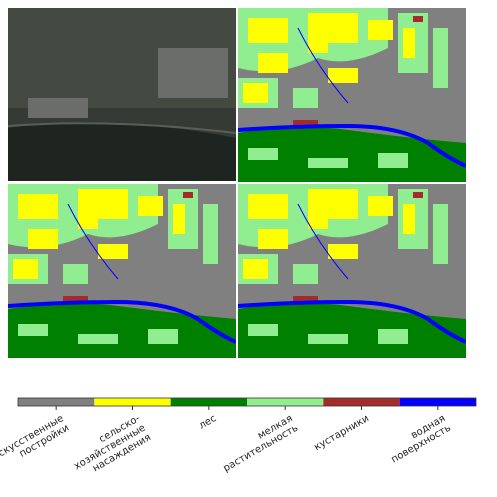  I want to click on legend-label-text: лес, so click(207, 422).